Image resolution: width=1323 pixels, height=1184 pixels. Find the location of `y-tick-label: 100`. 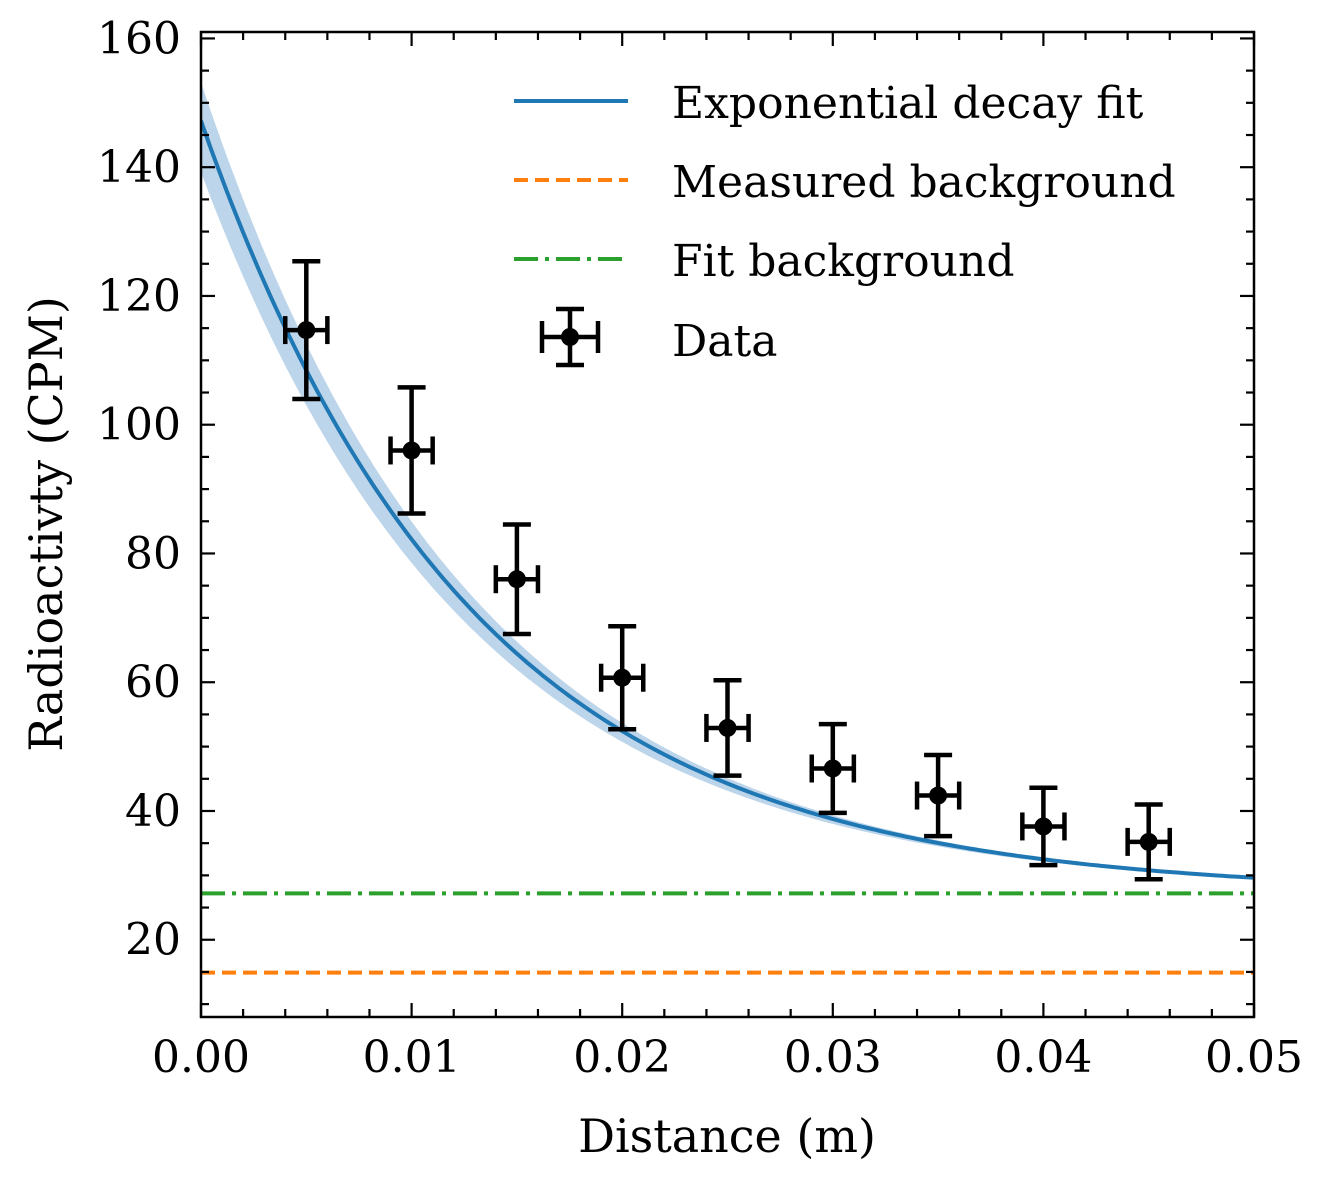

y-tick-label: 100 is located at coordinates (139, 425).